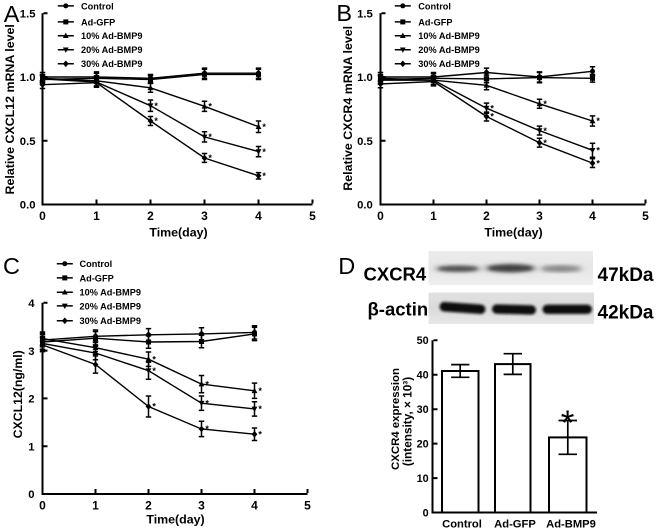 This screenshot has height=531, width=657. I want to click on svg-text: CXCL12(ng/ml), so click(18, 394).